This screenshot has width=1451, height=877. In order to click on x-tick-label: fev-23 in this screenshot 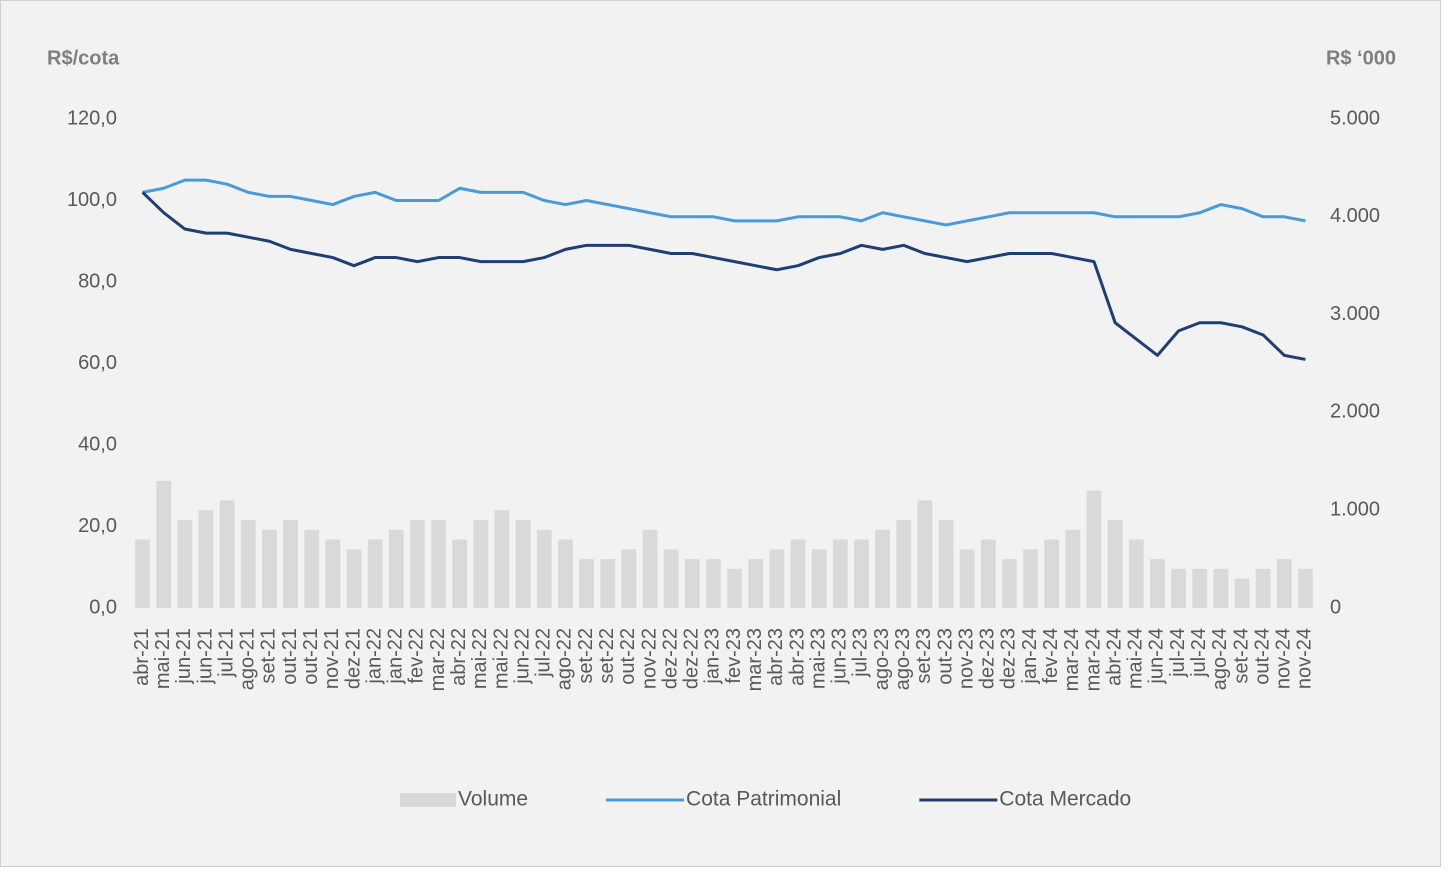, I will do `click(734, 656)`.